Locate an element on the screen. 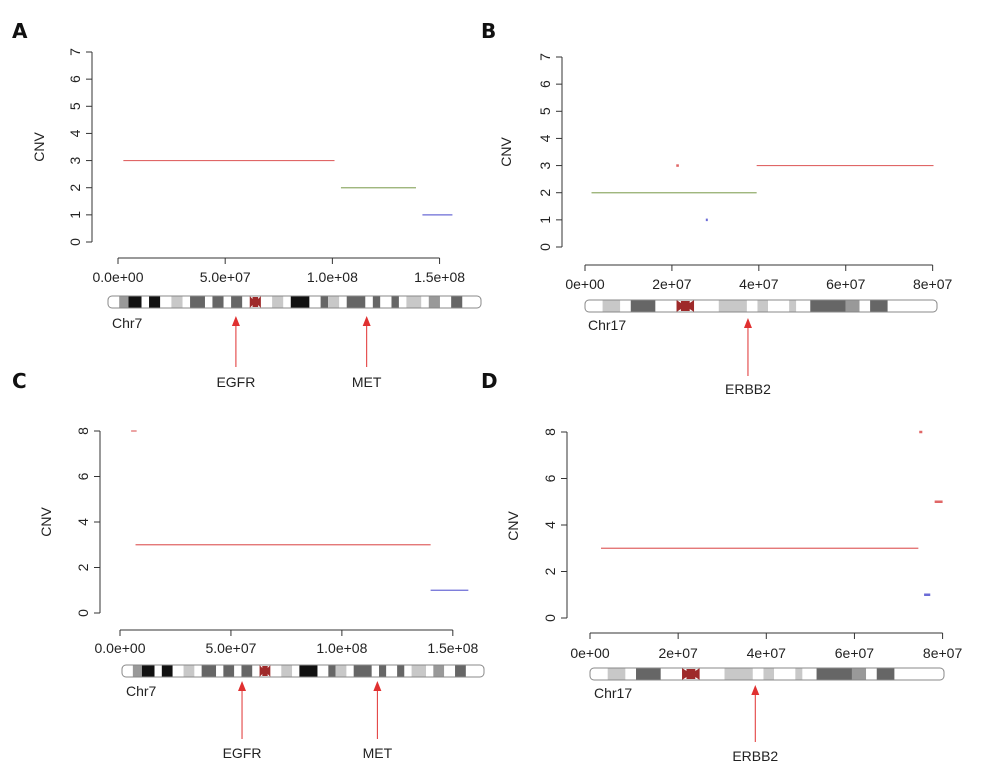  chromosome-label: Chr17 is located at coordinates (613, 693).